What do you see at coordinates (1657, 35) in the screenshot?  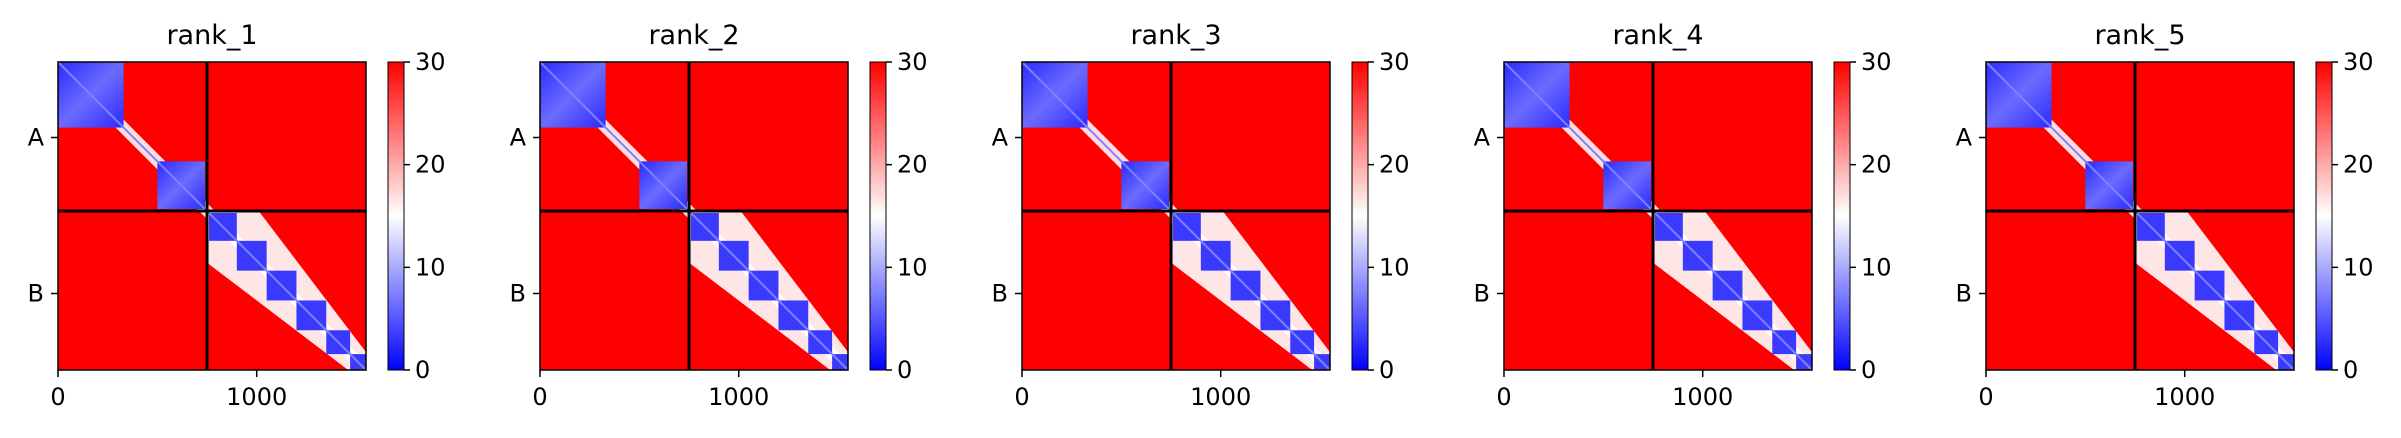 I see `panel-title: rank_4` at bounding box center [1657, 35].